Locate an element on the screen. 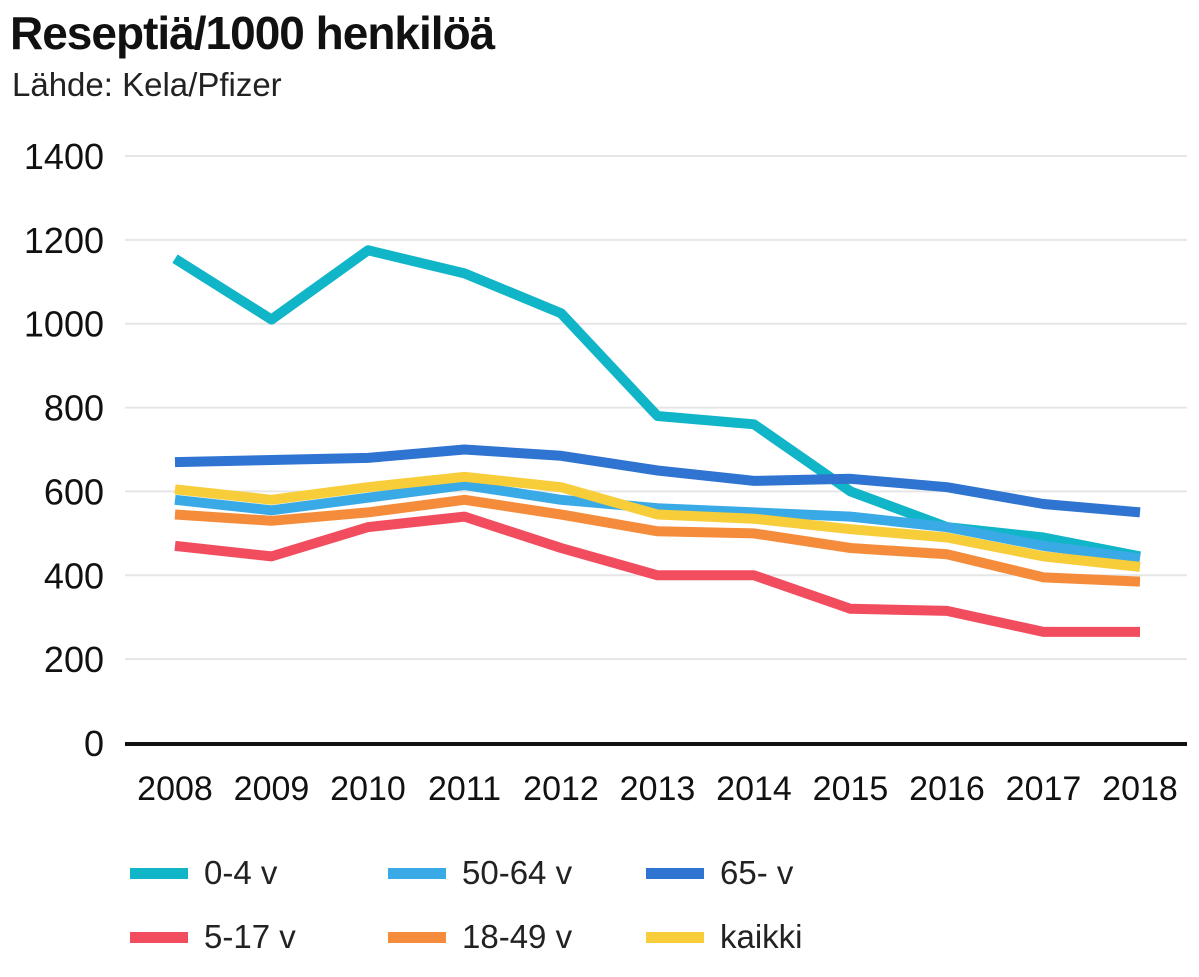 The height and width of the screenshot is (977, 1199). y-tick-label: 200 is located at coordinates (74, 659).